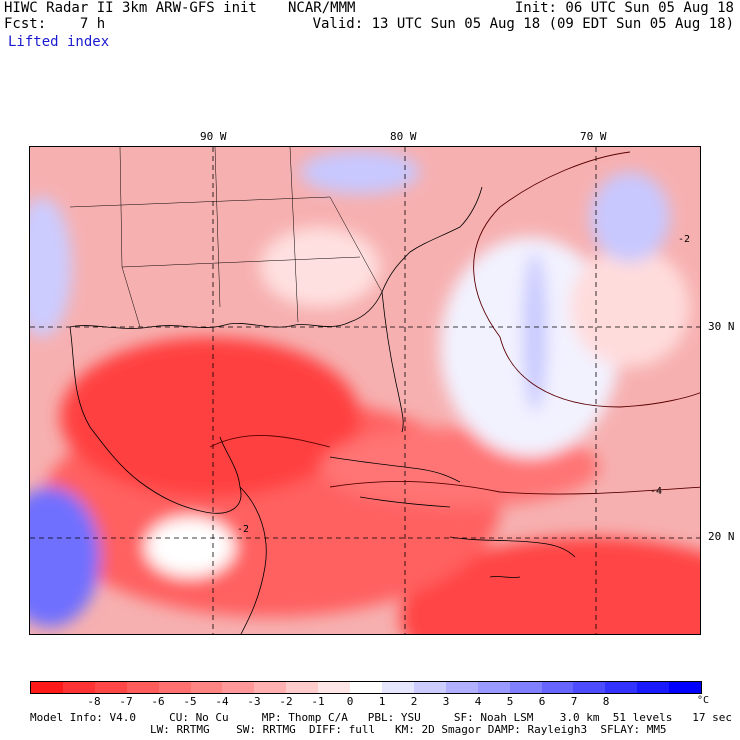 This screenshot has height=740, width=740. What do you see at coordinates (130, 8) in the screenshot?
I see `model-title: HIWC Radar II 3km ARW-GFS init` at bounding box center [130, 8].